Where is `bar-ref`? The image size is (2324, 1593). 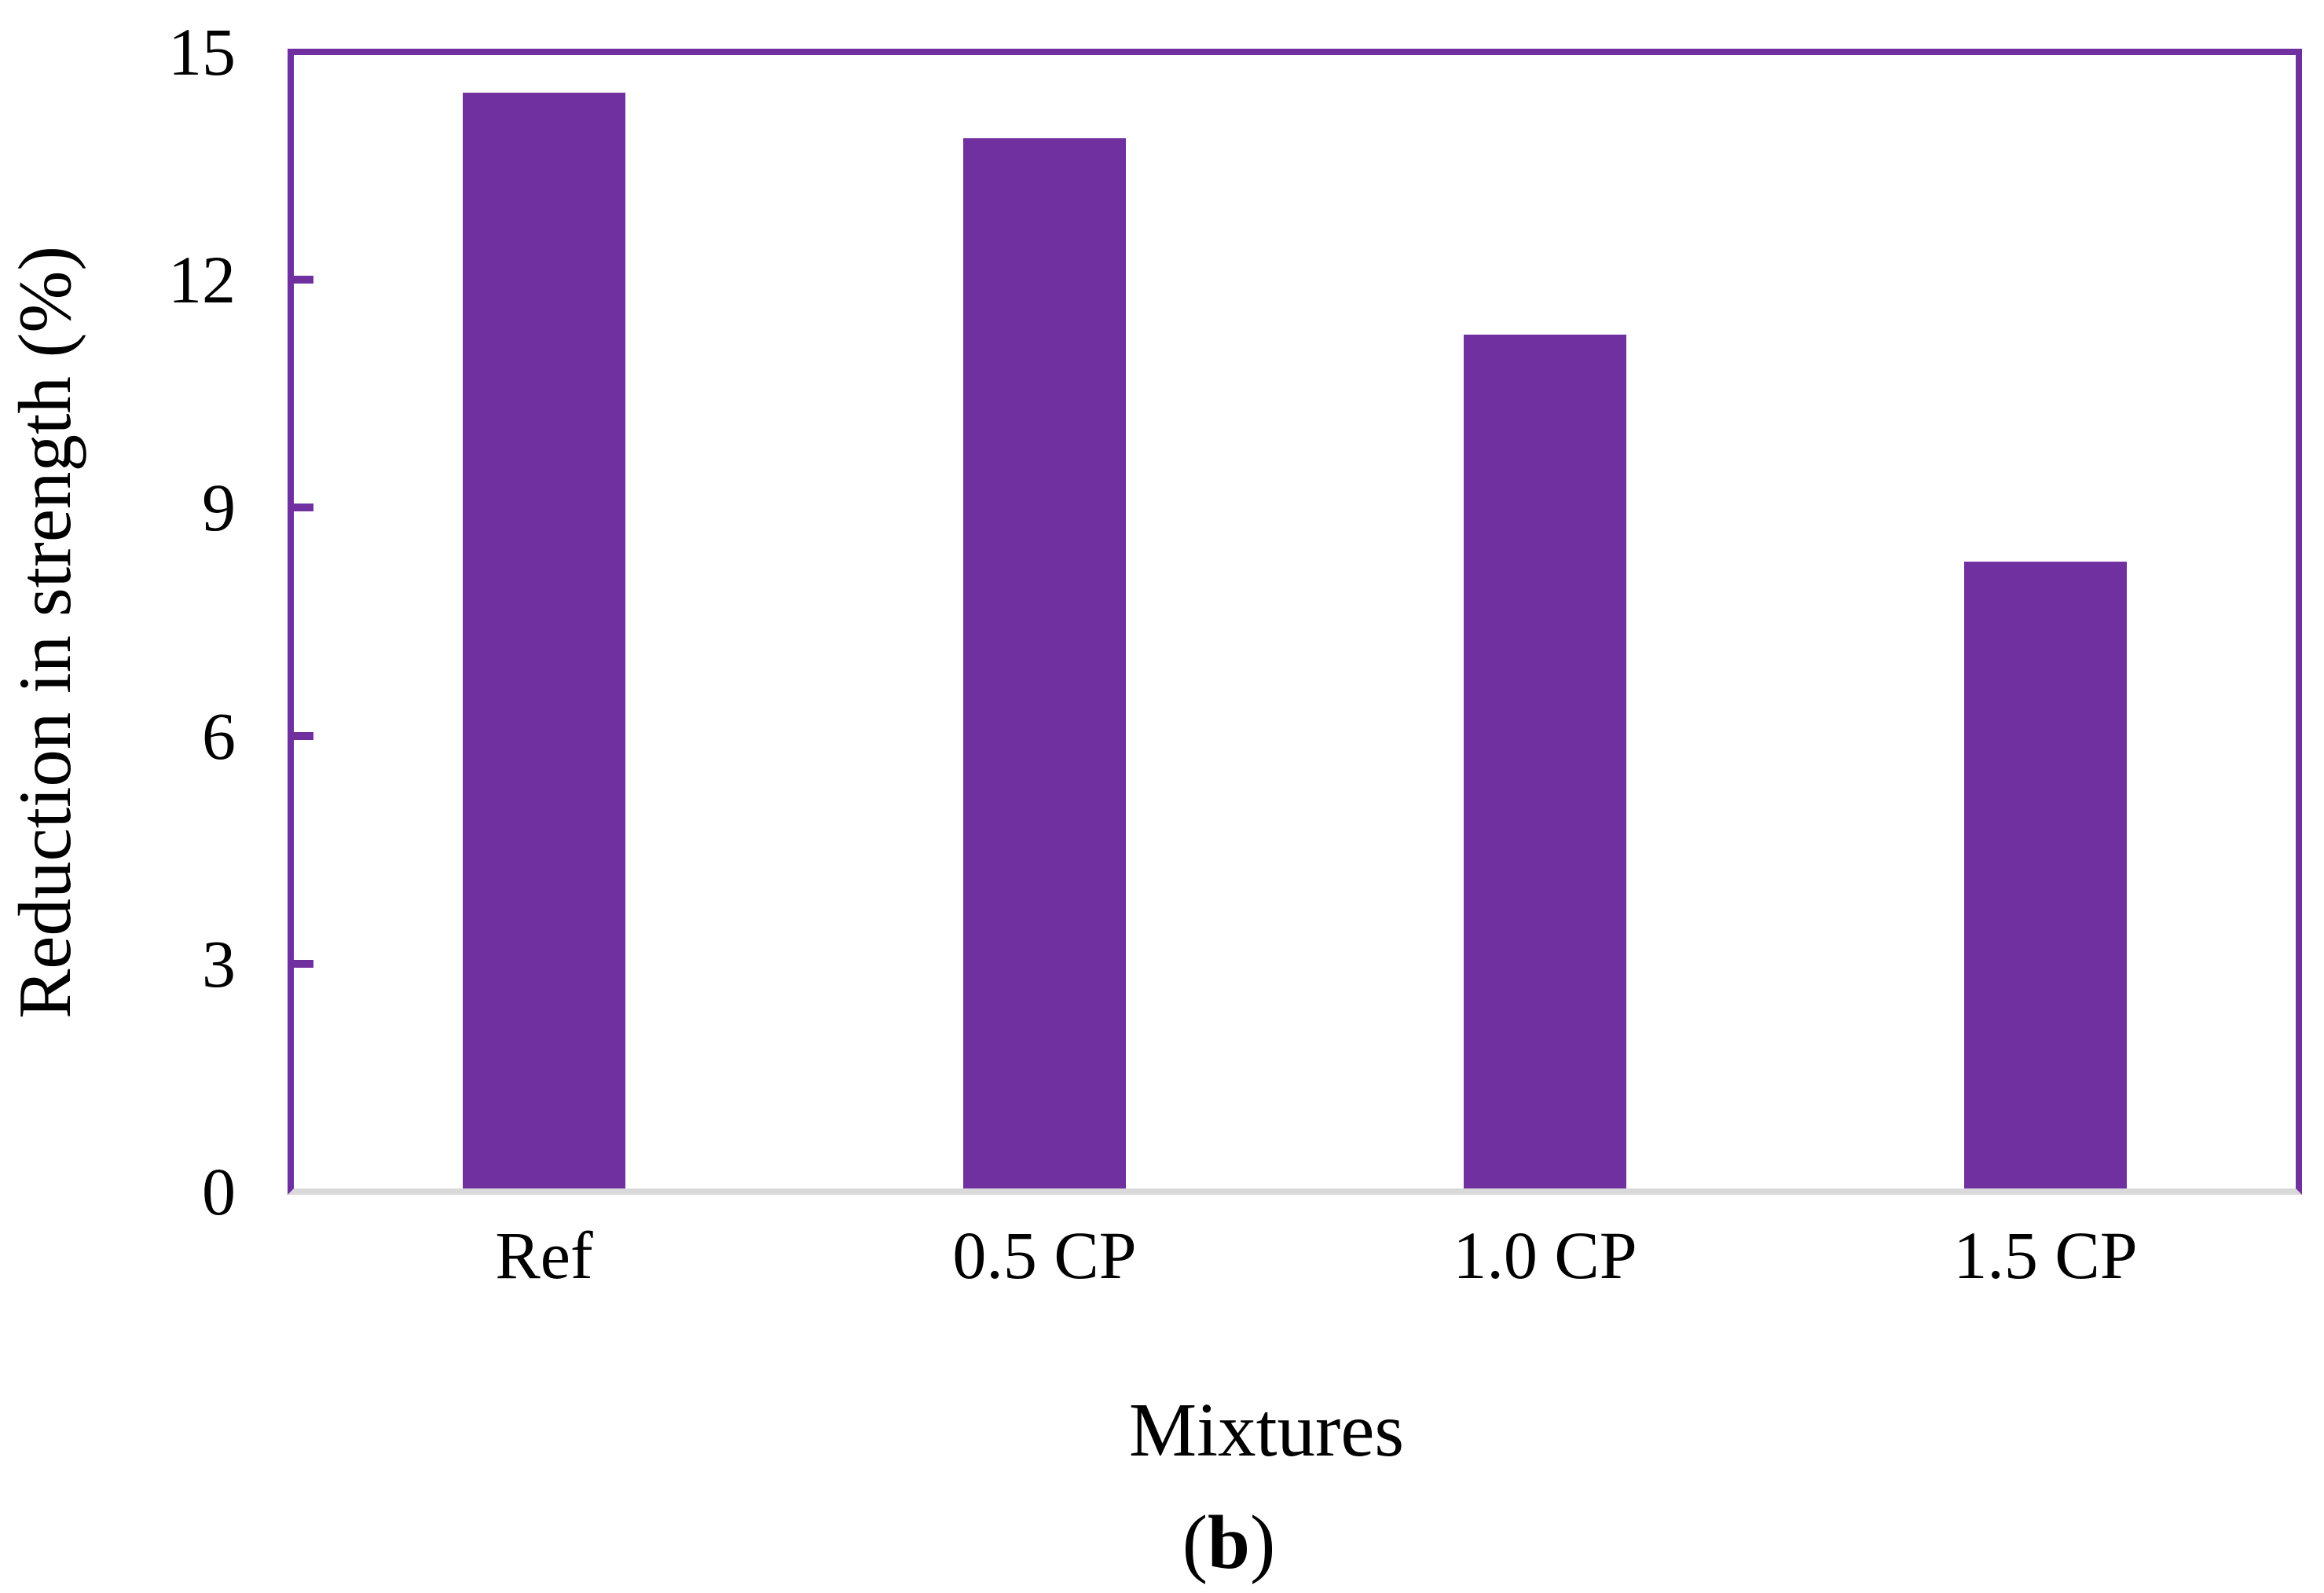 bar-ref is located at coordinates (544, 640).